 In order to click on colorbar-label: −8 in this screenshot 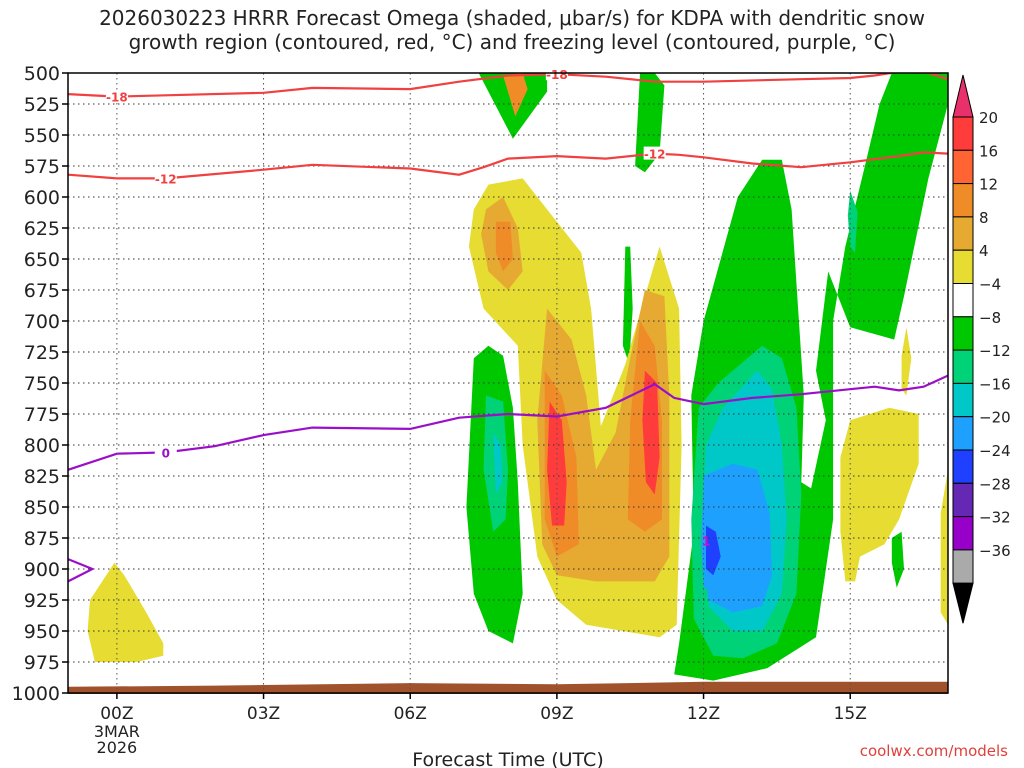, I will do `click(990, 318)`.